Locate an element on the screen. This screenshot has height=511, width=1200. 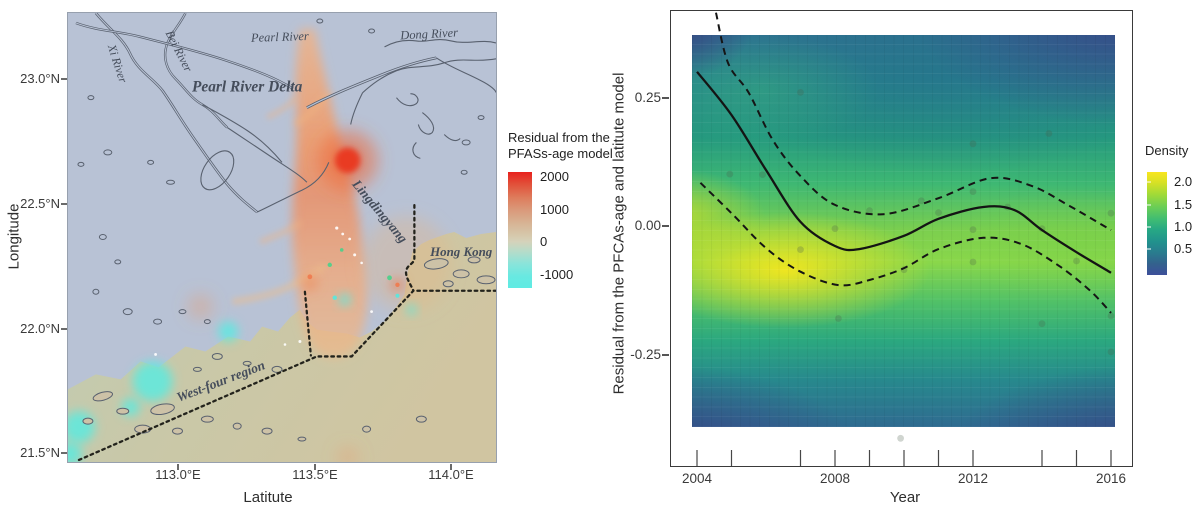
left-x-axis-title: Latitute is located at coordinates (268, 497).